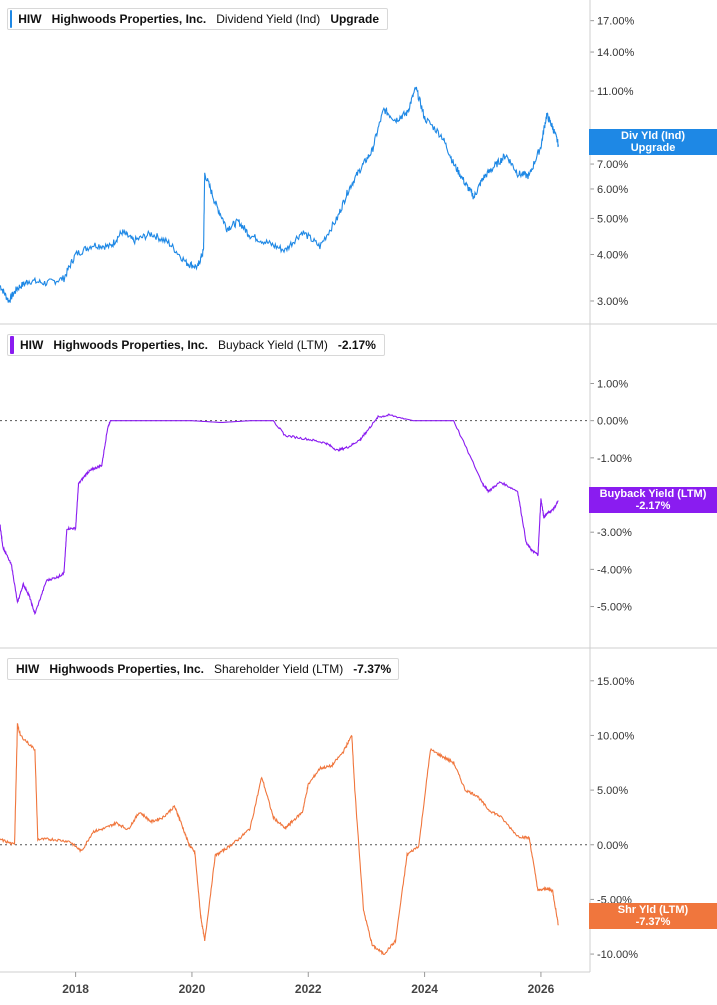 Image resolution: width=717 pixels, height=1005 pixels. What do you see at coordinates (372, 669) in the screenshot?
I see `legend-value: -7.37%` at bounding box center [372, 669].